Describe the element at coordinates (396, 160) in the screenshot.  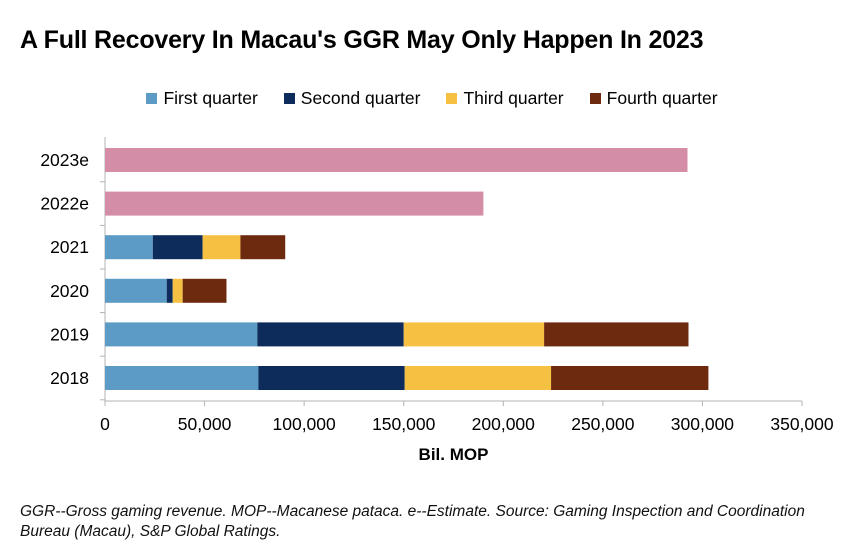
I see `bar-2023e-annual-estimate` at that location.